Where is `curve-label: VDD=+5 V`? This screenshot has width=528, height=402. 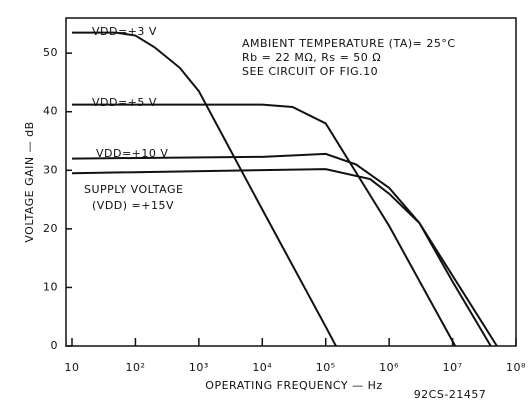 curve-label: VDD=+5 V is located at coordinates (124, 102).